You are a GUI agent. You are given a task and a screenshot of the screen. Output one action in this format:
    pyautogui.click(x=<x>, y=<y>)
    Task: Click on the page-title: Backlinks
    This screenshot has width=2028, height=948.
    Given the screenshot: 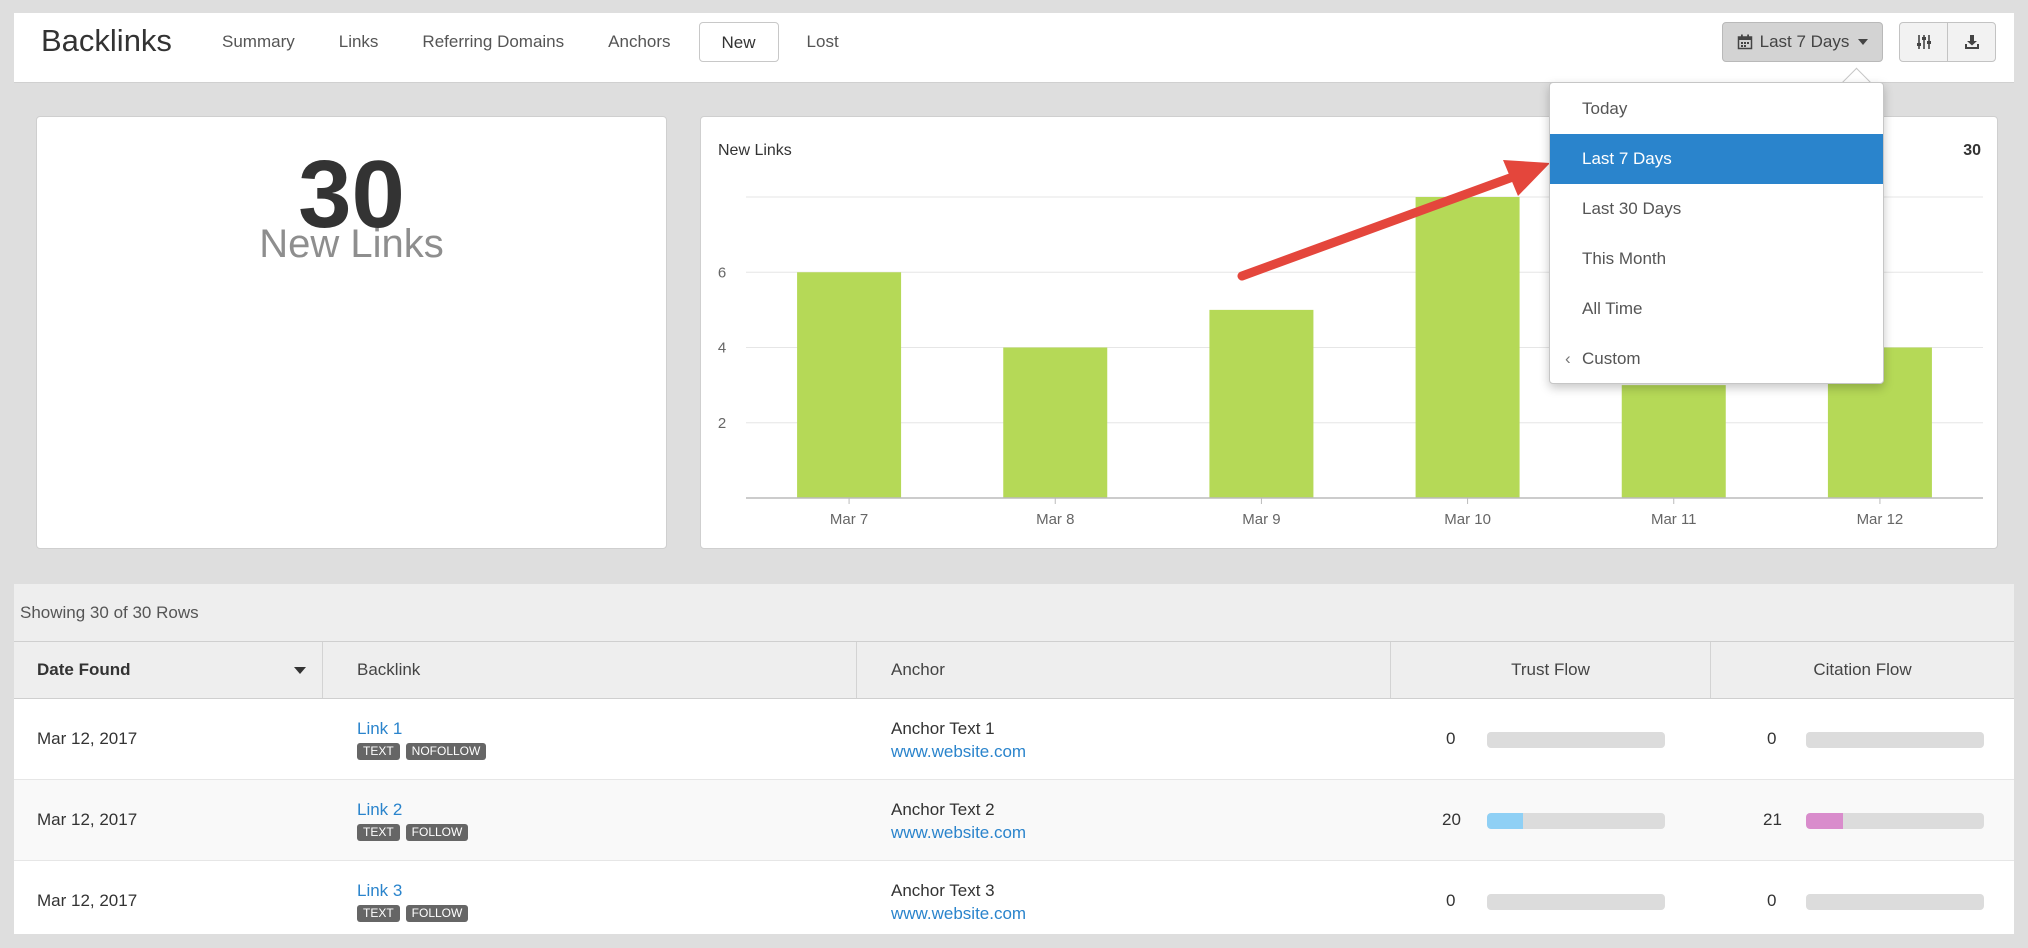 What is the action you would take?
    pyautogui.click(x=106, y=40)
    